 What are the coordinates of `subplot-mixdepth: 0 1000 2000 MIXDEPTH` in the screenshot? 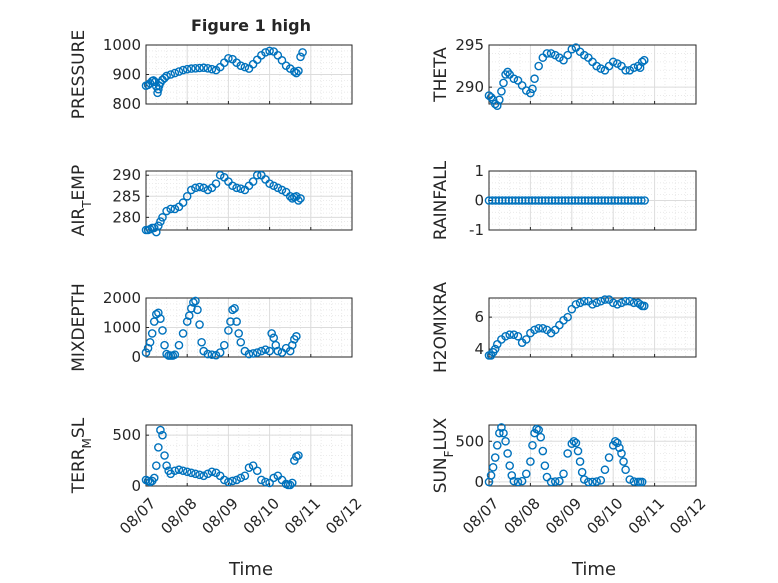 It's located at (211, 327).